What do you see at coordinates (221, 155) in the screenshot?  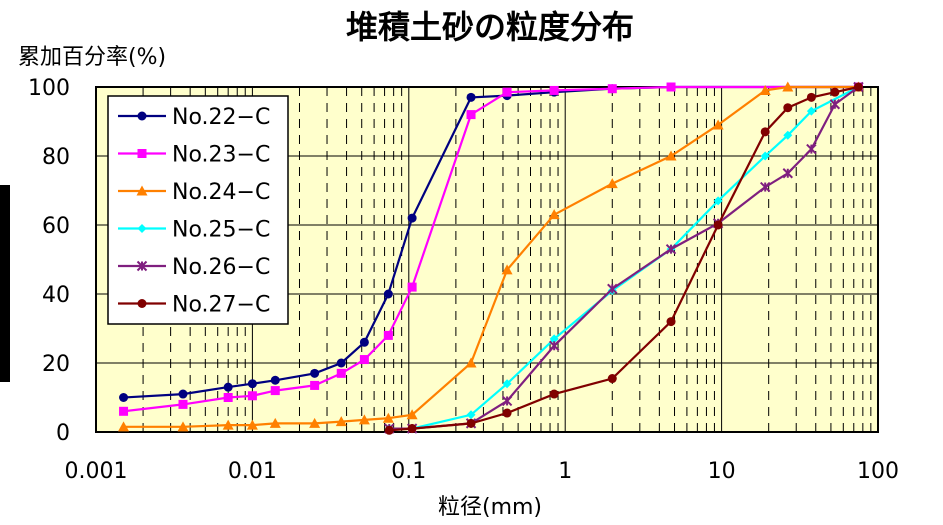 I see `legend-label: No.23−C` at bounding box center [221, 155].